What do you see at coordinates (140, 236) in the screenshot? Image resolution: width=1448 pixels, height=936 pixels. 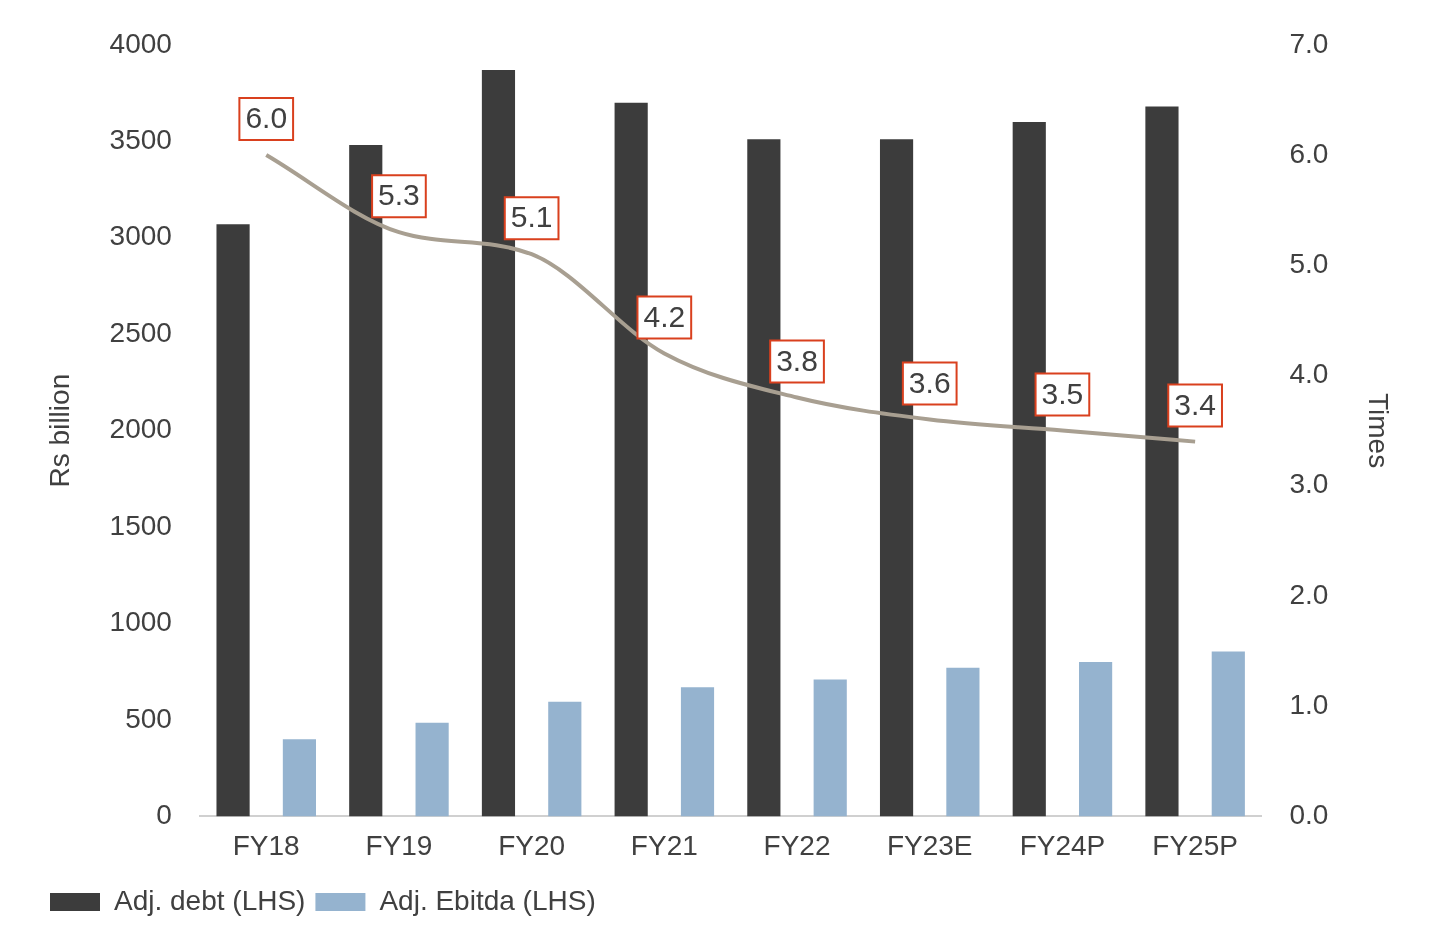 I see `y-tick-label: 3000` at bounding box center [140, 236].